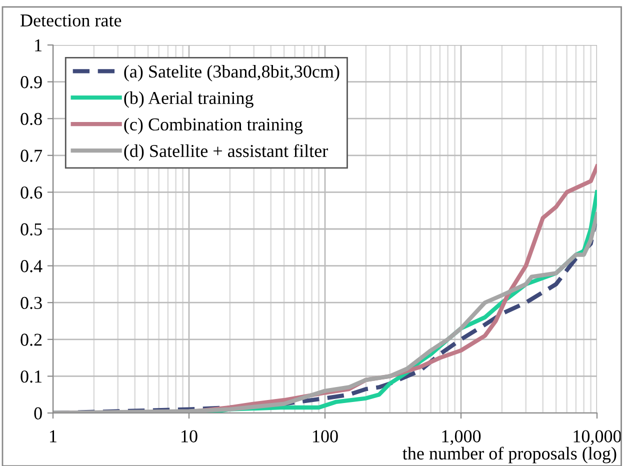  Describe the element at coordinates (31, 229) in the screenshot. I see `y-tick-label: 0.5` at that location.